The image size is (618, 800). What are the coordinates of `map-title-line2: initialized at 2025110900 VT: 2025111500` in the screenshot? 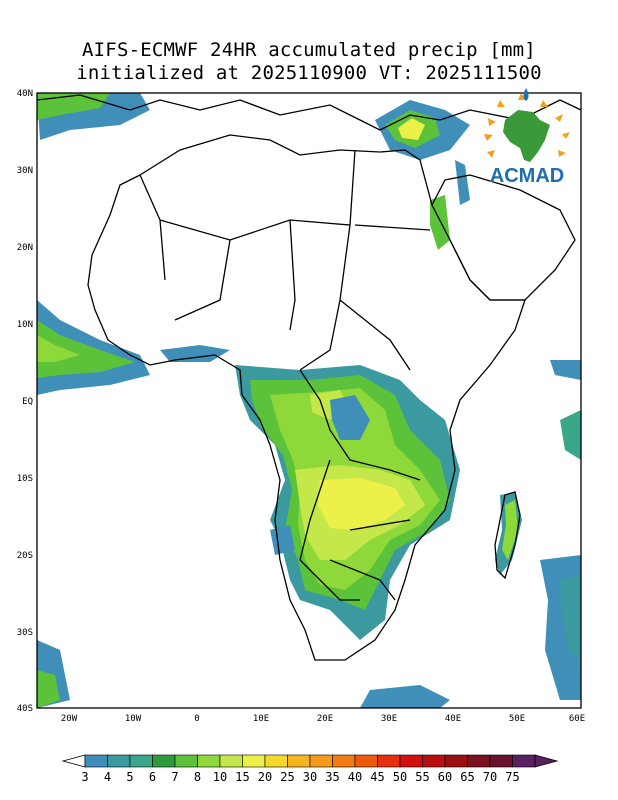 It's located at (309, 73).